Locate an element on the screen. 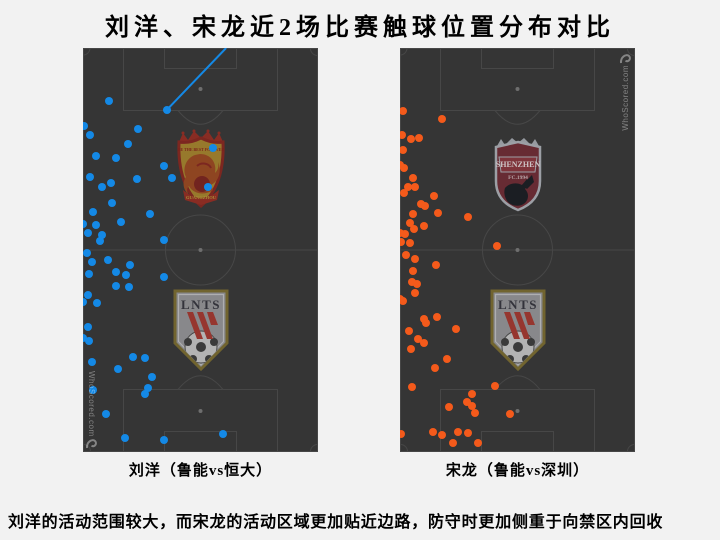 Image resolution: width=720 pixels, height=540 pixels. caption-liuyang: 刘洋（鲁能vs恒大） is located at coordinates (200, 471).